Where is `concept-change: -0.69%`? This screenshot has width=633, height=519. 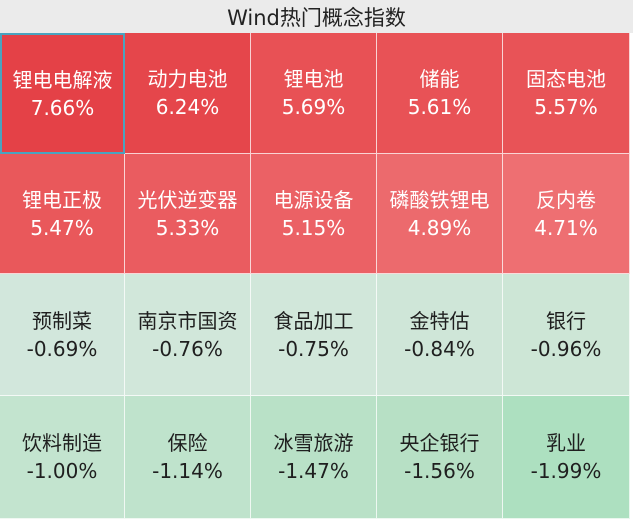
concept-change: -0.69% is located at coordinates (62, 348).